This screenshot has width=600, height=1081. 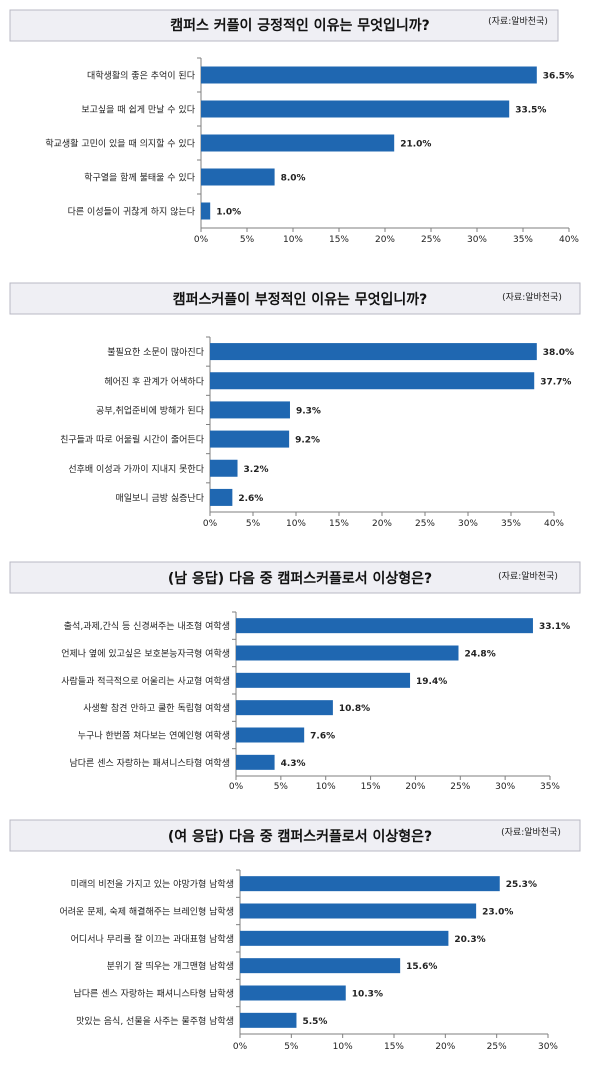 What do you see at coordinates (228, 213) in the screenshot?
I see `data-label: 1.0%` at bounding box center [228, 213].